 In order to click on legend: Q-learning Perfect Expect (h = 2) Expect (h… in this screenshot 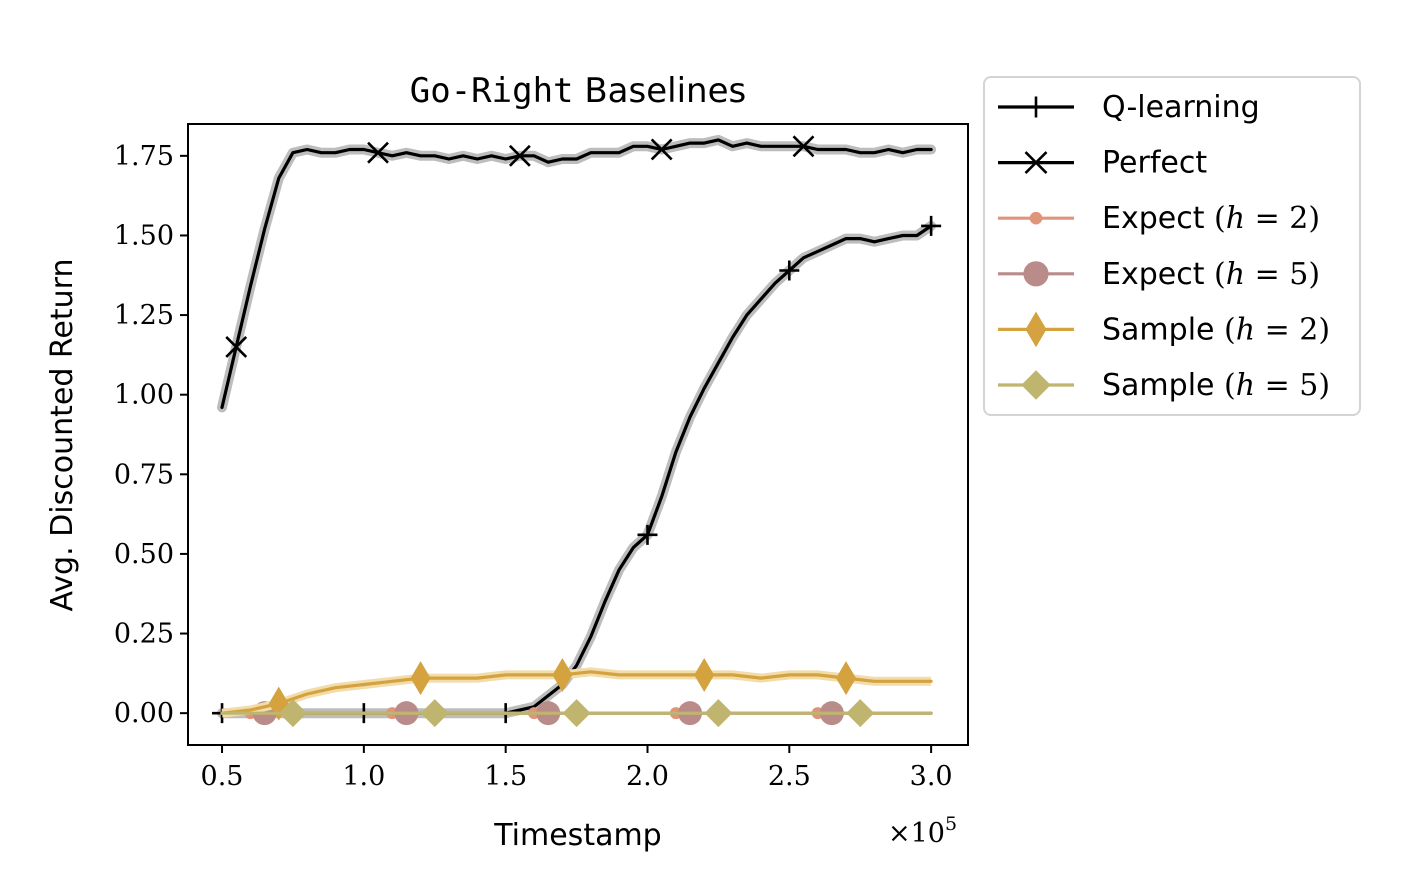, I will do `click(1172, 246)`.